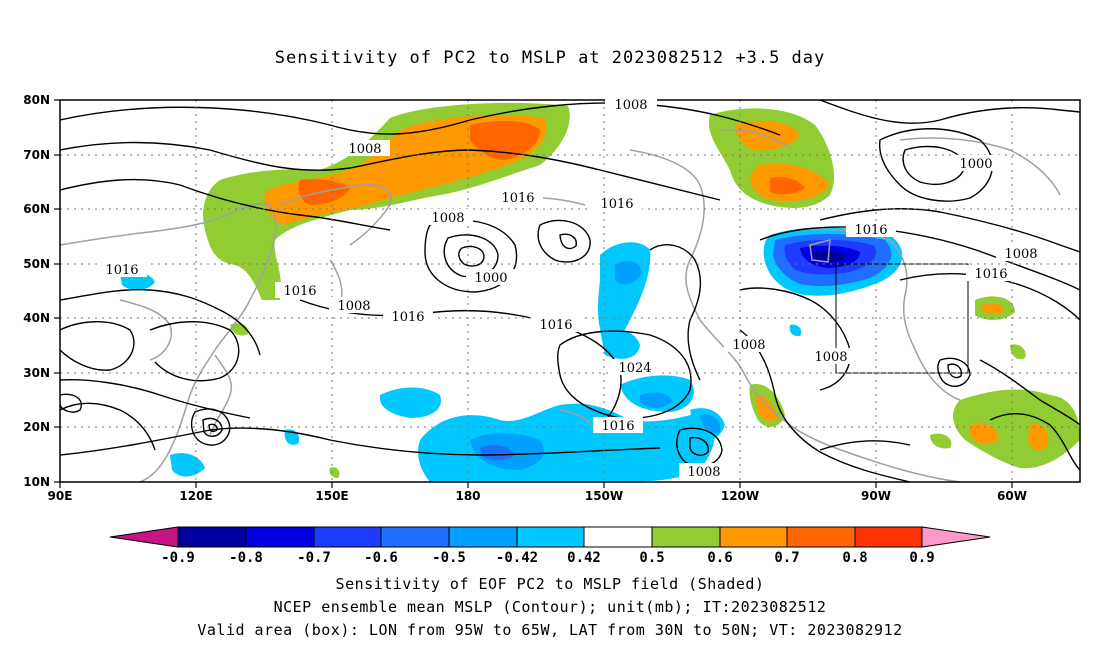 The width and height of the screenshot is (1100, 650). I want to click on x-label: 120W, so click(740, 496).